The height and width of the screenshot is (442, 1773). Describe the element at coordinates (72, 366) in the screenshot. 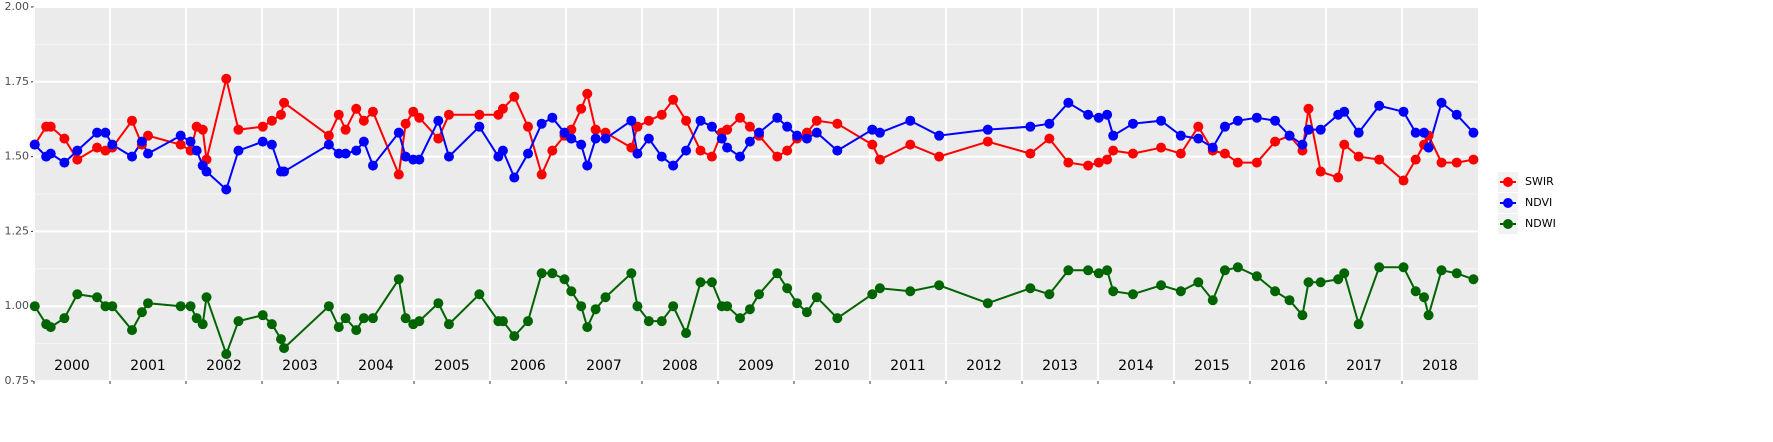

I see `x-tick-label: 2000` at that location.